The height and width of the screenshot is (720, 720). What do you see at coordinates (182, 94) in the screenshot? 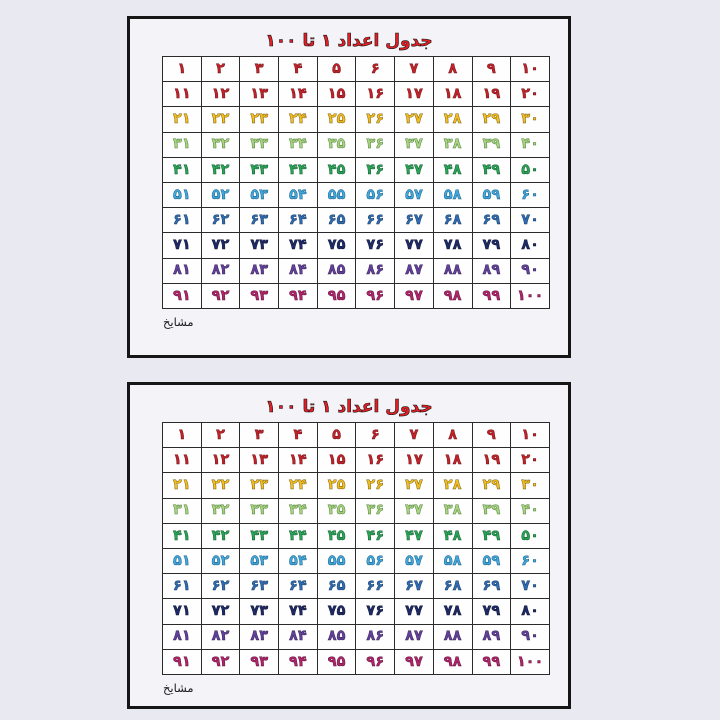
I see `number-cell: ۱۱` at bounding box center [182, 94].